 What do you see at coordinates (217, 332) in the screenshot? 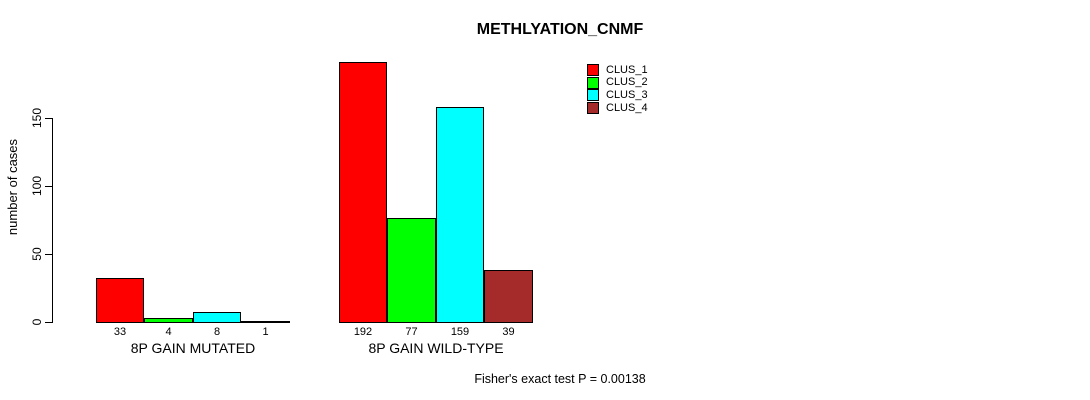
I see `bar-value-label: 8` at bounding box center [217, 332].